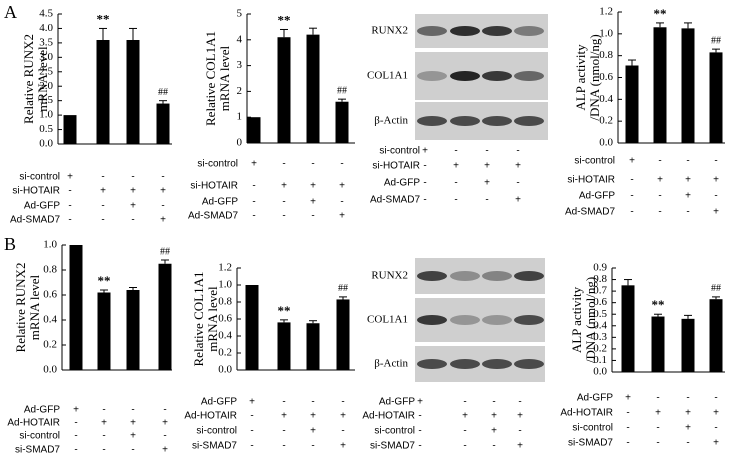 This screenshot has height=456, width=733. What do you see at coordinates (600, 360) in the screenshot?
I see `y-tick-label: 0.1` at bounding box center [600, 360].